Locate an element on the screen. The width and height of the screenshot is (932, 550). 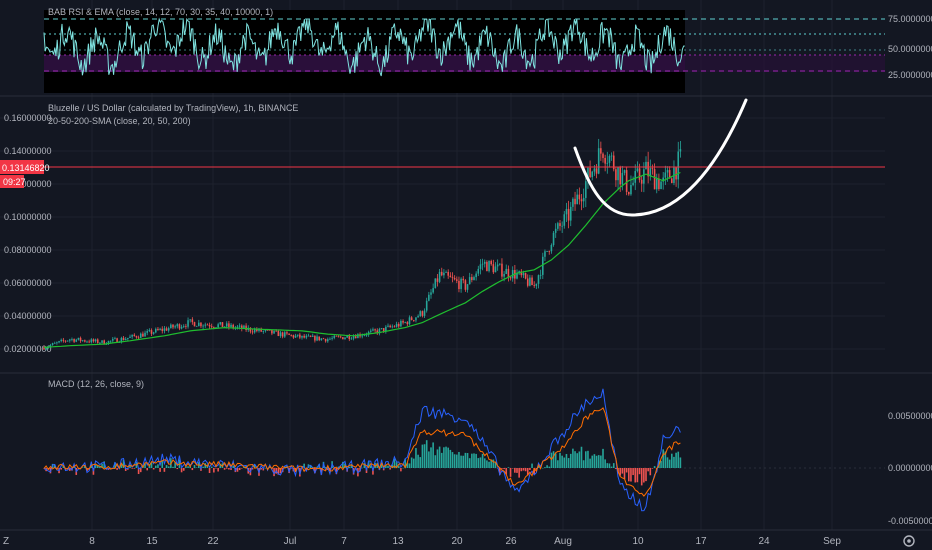
rsi-oversold-fill is located at coordinates (364, 63).